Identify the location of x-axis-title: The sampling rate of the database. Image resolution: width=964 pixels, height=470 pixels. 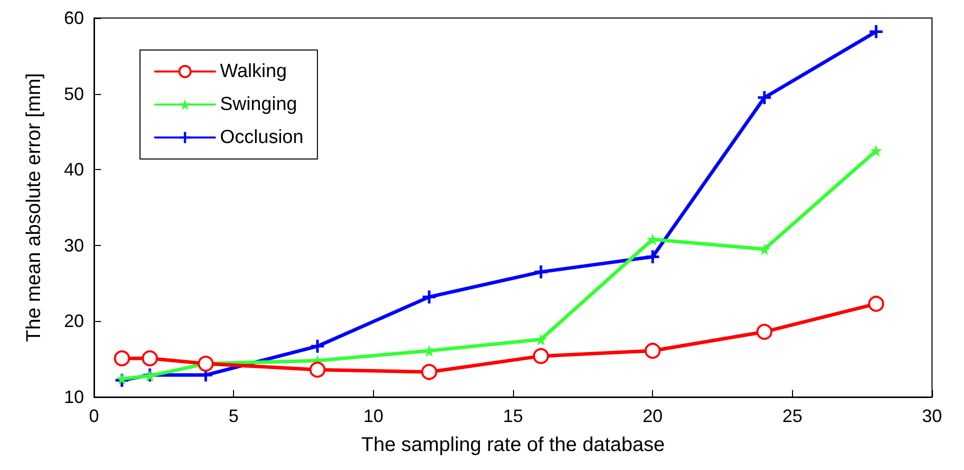
(513, 445).